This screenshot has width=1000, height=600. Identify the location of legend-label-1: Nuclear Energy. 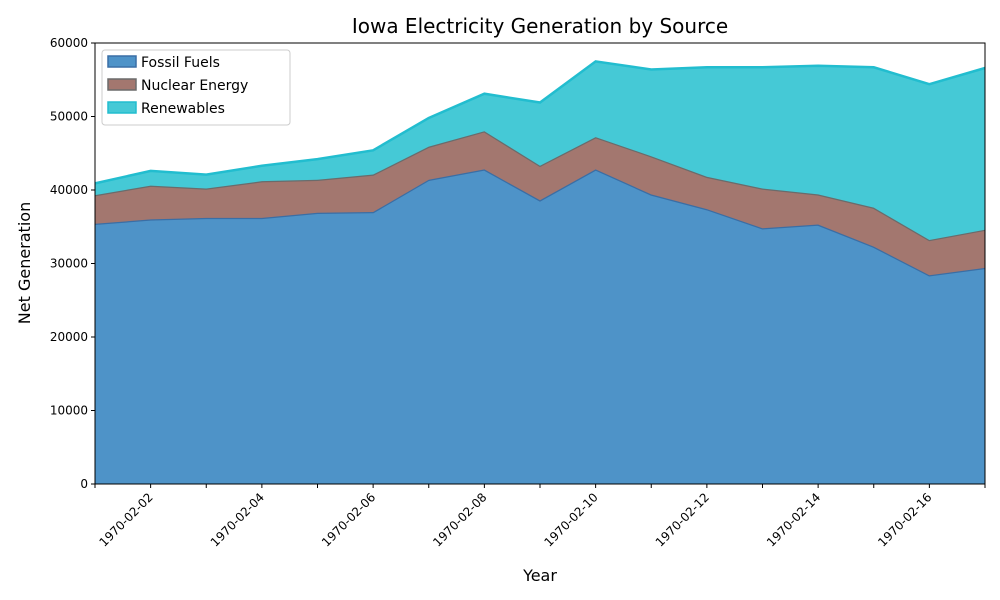
(194, 86).